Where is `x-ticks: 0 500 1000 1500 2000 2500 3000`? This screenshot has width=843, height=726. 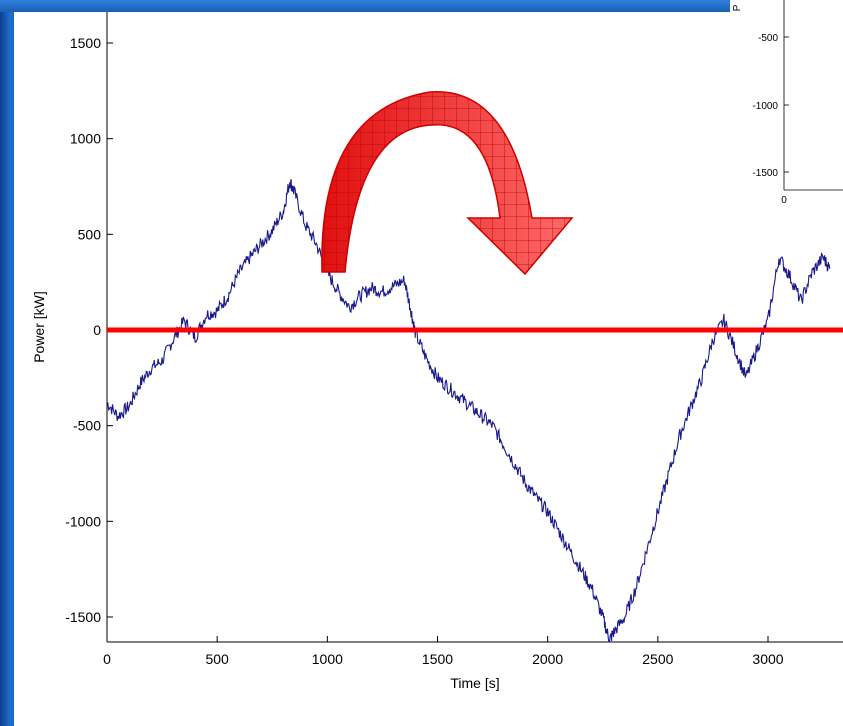
x-ticks: 0 500 1000 1500 2000 2500 3000 is located at coordinates (443, 651).